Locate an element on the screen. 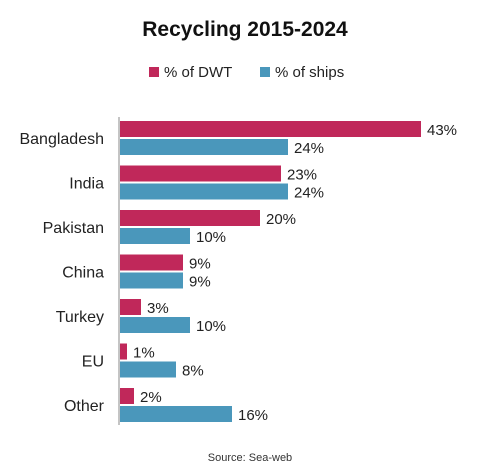 This screenshot has width=500, height=475. bar-turkey-ships is located at coordinates (155, 325).